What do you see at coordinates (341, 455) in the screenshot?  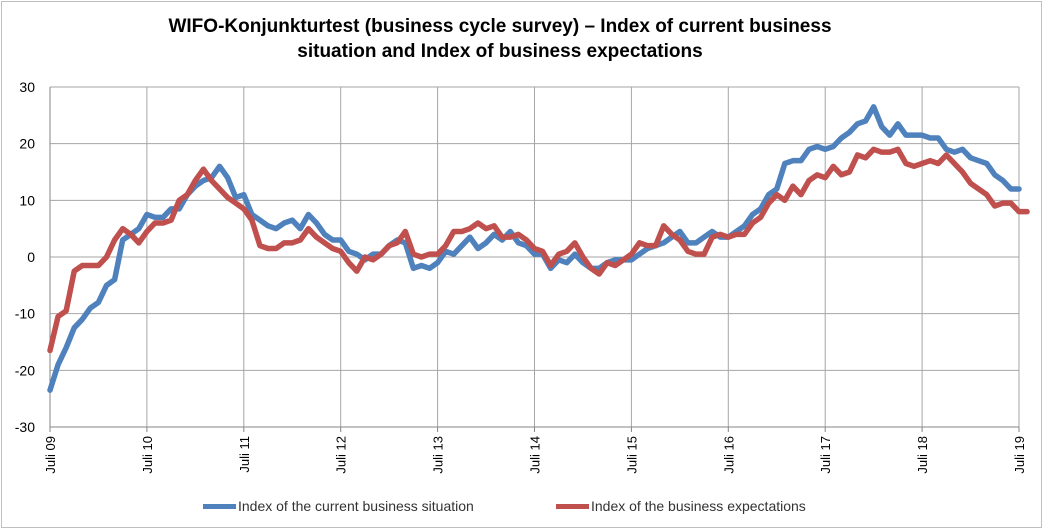 I see `x-tick-label: Juli 12` at bounding box center [341, 455].